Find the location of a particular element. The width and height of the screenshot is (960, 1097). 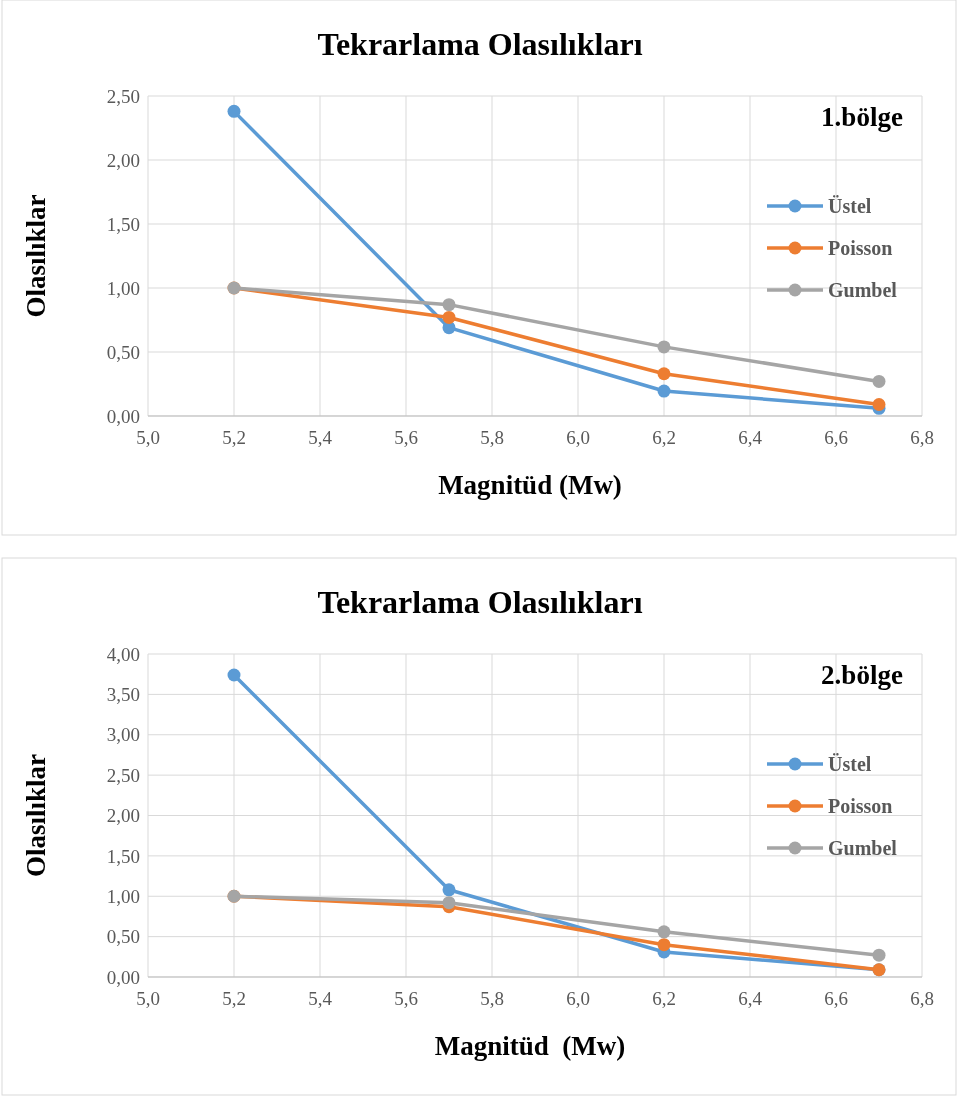

y-tick-label: 3,00 is located at coordinates (123, 735).